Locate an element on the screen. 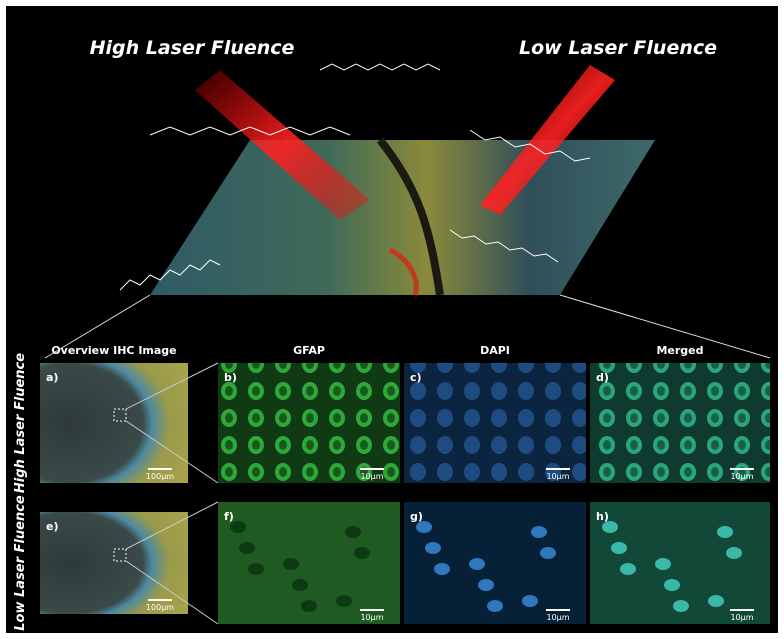 The width and height of the screenshot is (784, 639). fissure is located at coordinates (410, 216).